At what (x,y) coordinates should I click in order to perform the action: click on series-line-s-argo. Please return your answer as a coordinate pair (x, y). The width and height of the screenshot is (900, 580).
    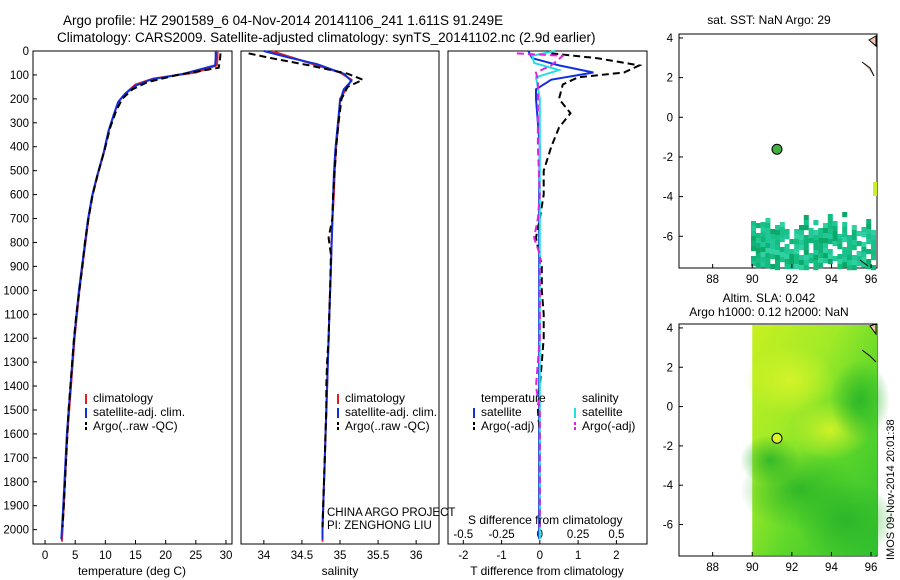
    Looking at the image, I should click on (541, 290).